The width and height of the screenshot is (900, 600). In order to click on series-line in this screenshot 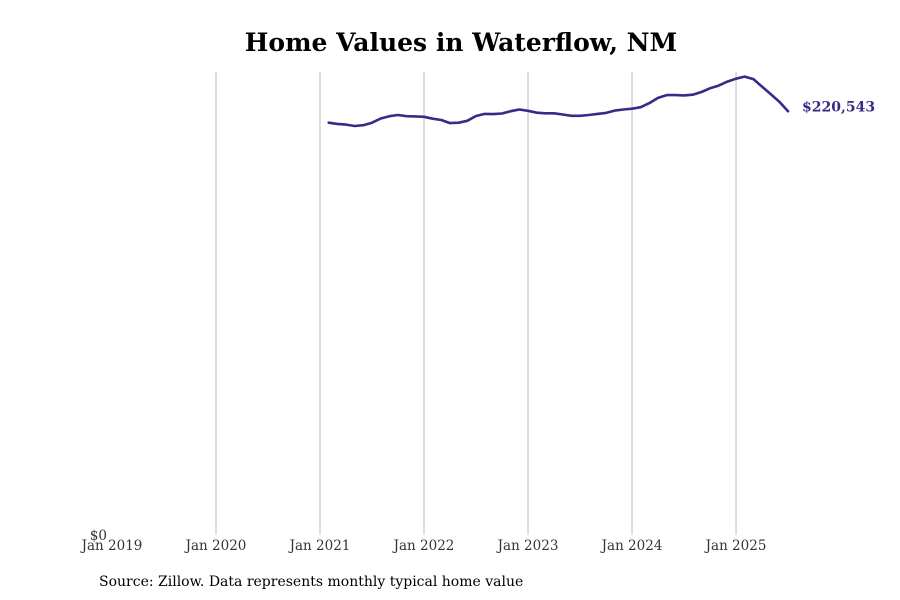, I will do `click(558, 101)`.